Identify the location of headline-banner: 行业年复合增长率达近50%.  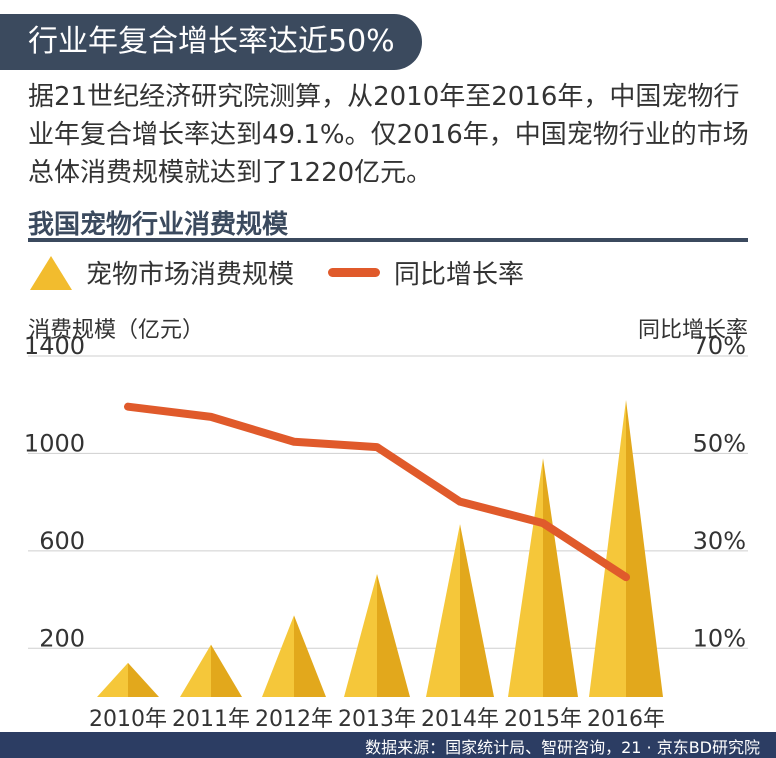
(211, 42).